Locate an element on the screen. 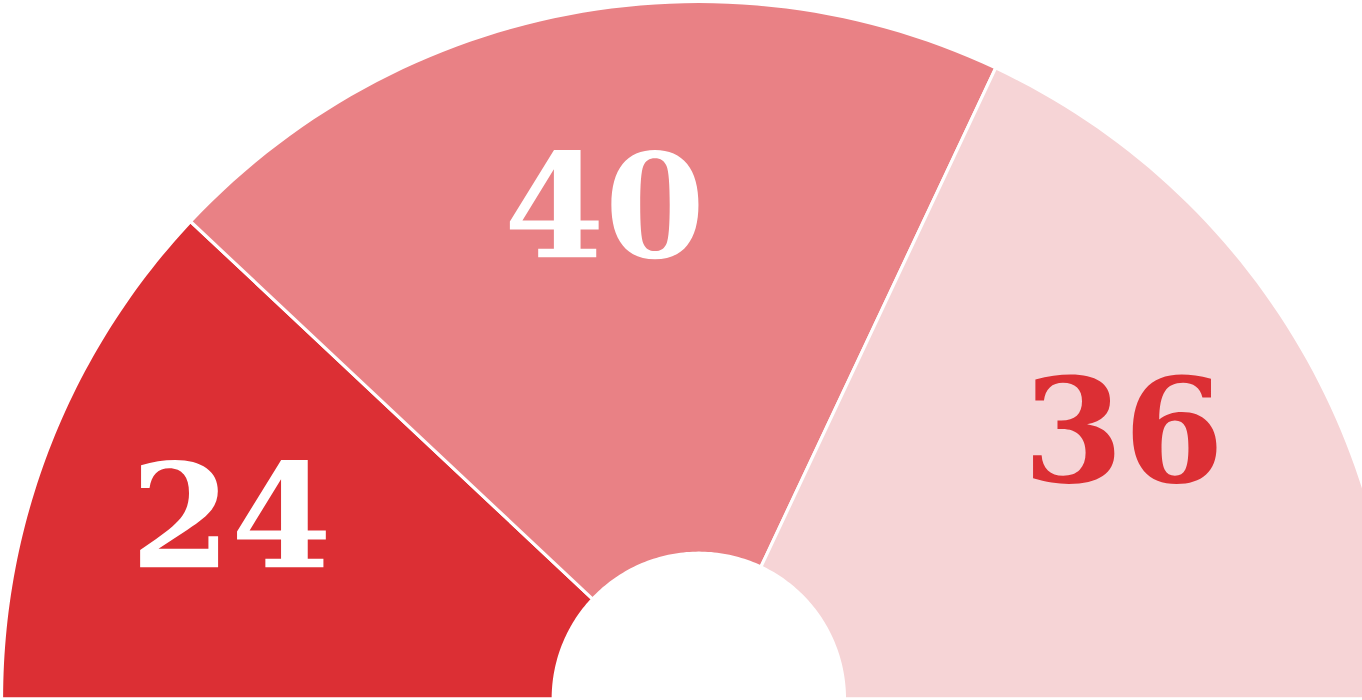  data-label: 24 is located at coordinates (233, 514).